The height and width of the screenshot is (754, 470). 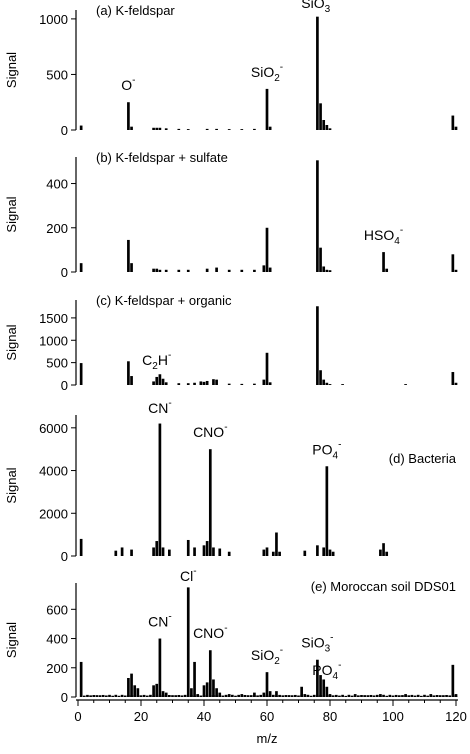 What do you see at coordinates (330, 716) in the screenshot?
I see `x-tick-label: 80` at bounding box center [330, 716].